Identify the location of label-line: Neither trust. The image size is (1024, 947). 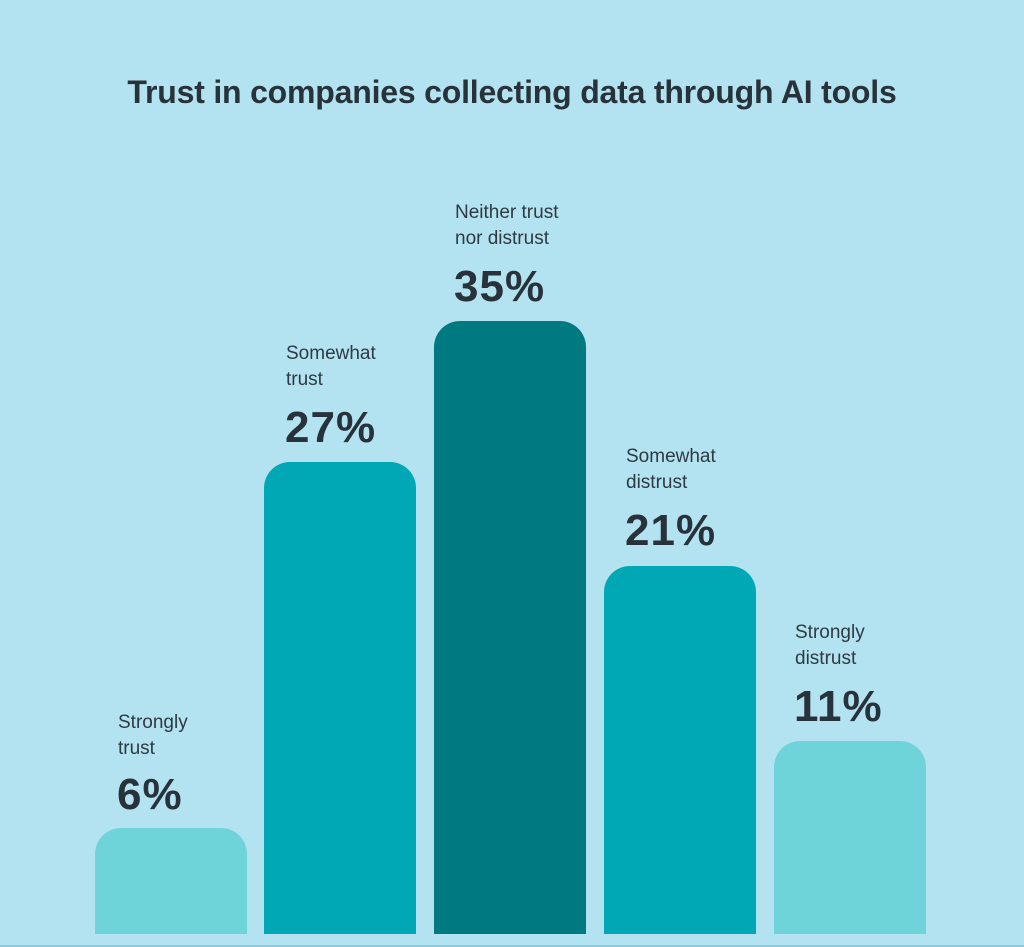
(507, 212).